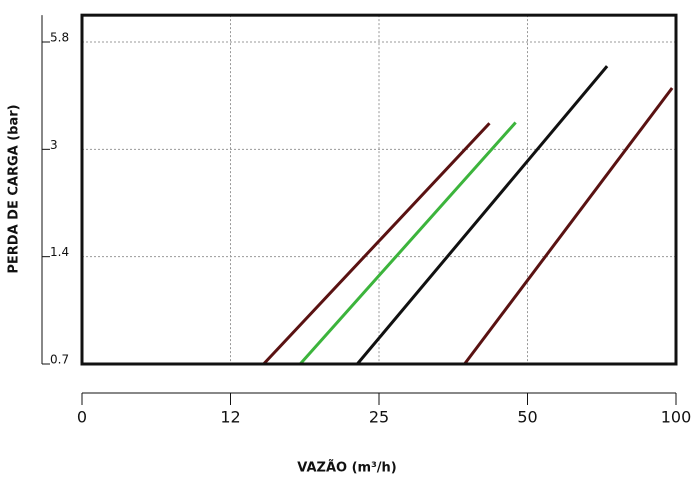 This screenshot has height=479, width=695. What do you see at coordinates (82, 417) in the screenshot?
I see `x-tick-label: 0` at bounding box center [82, 417].